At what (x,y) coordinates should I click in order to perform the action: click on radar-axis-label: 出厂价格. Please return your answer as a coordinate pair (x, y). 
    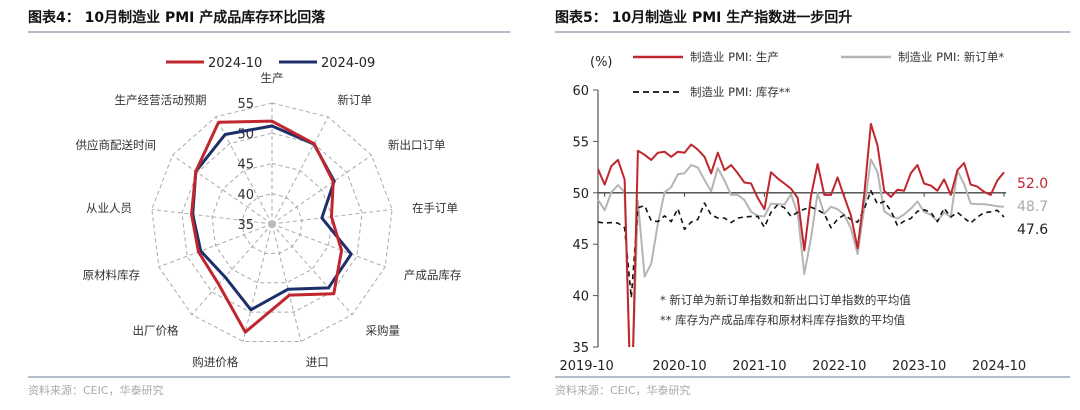
    Looking at the image, I should click on (155, 331).